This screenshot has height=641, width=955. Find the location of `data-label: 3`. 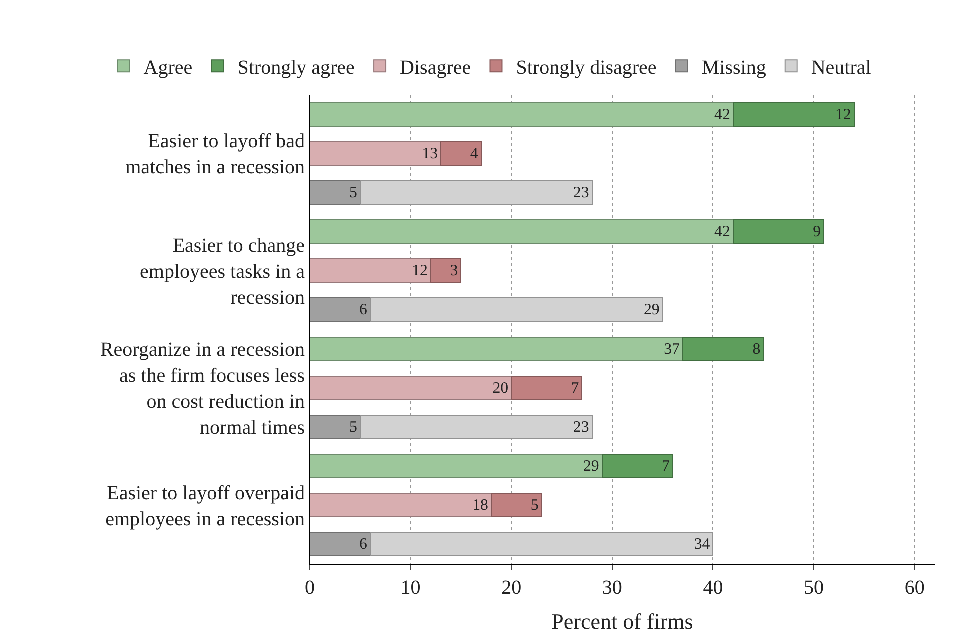

data-label: 3 is located at coordinates (454, 271).